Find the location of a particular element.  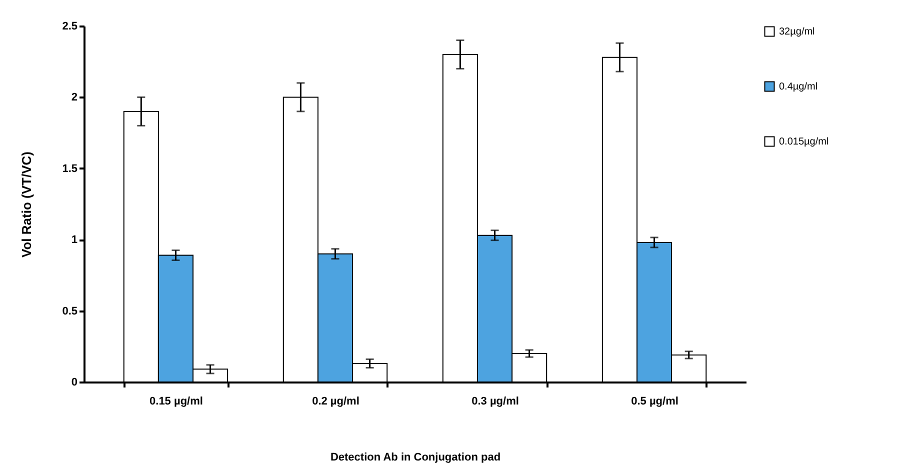

y-tick-label: 0.5 is located at coordinates (70, 311).